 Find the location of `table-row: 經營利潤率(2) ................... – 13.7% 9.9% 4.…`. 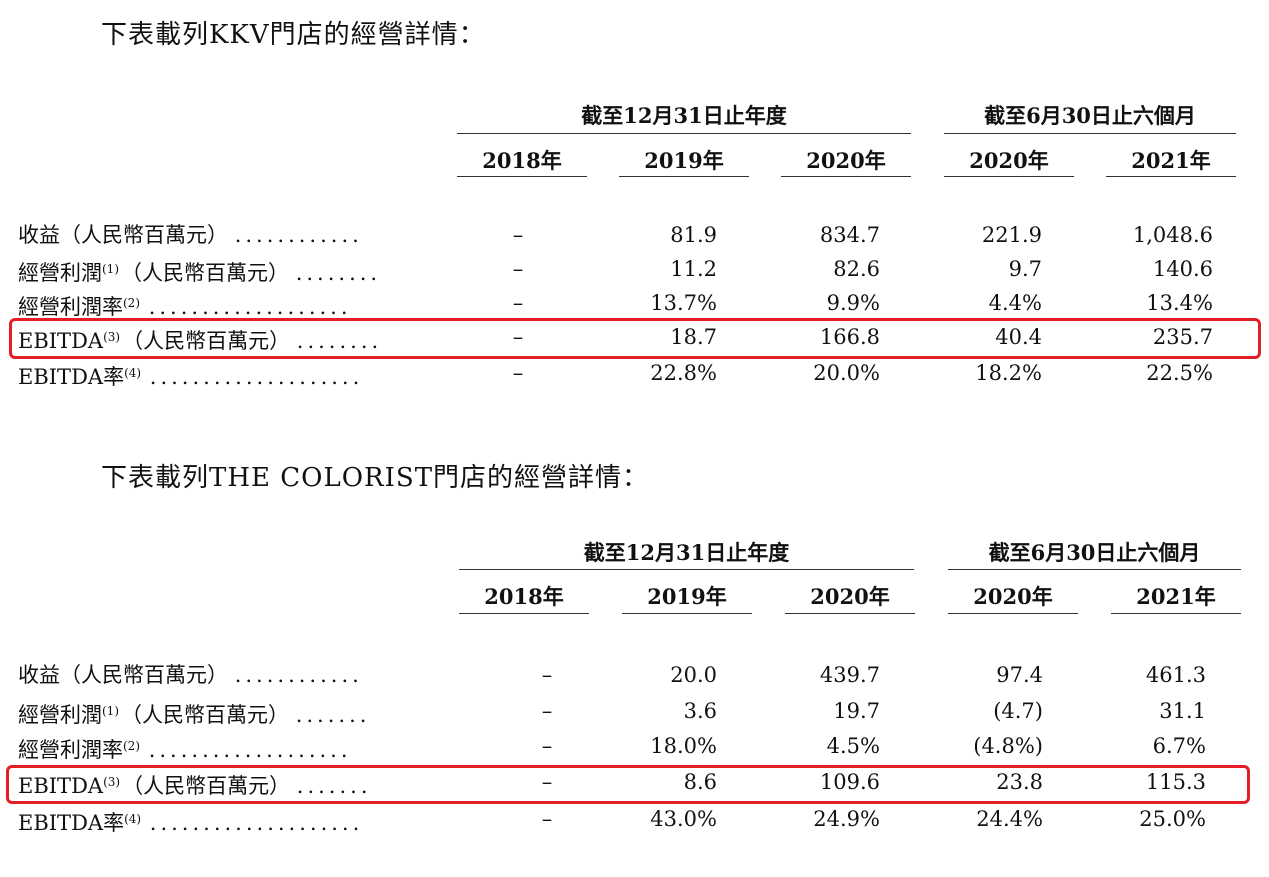

table-row: 經營利潤率(2) ................... – 13.7% 9.9% 4.… is located at coordinates (634, 303).